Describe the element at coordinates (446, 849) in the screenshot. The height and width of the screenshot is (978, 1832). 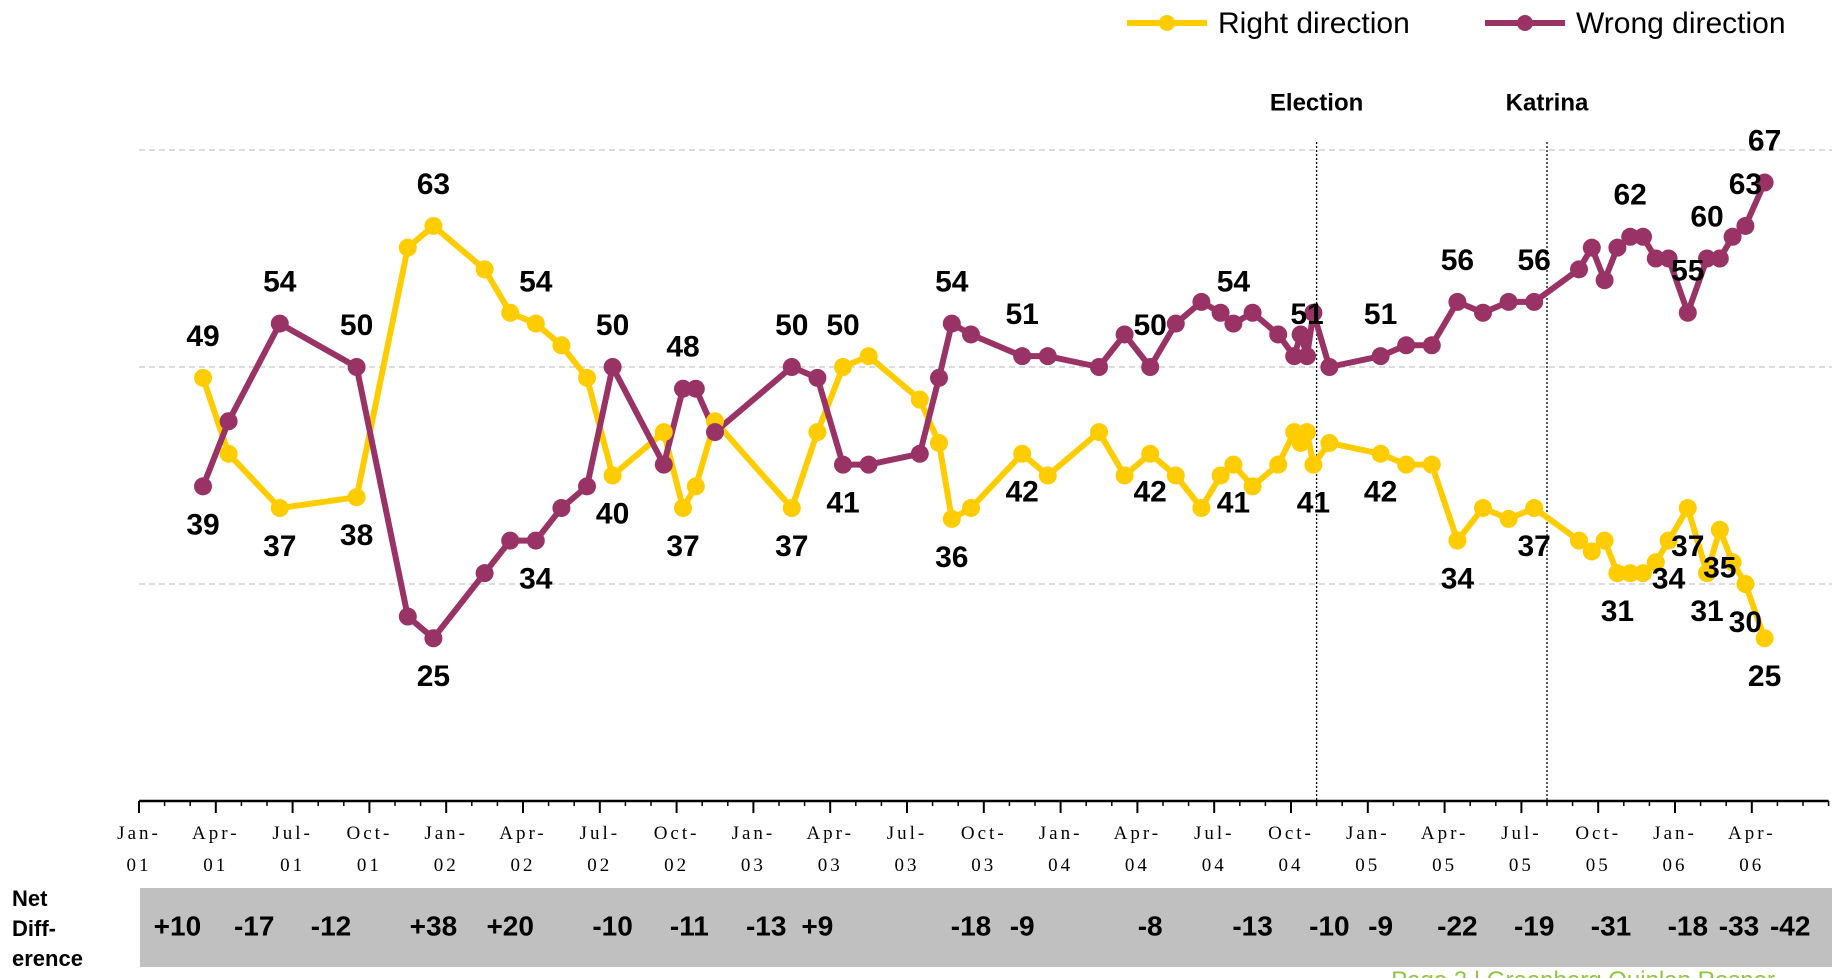
I see `x-tick-label: Jan- 02` at that location.